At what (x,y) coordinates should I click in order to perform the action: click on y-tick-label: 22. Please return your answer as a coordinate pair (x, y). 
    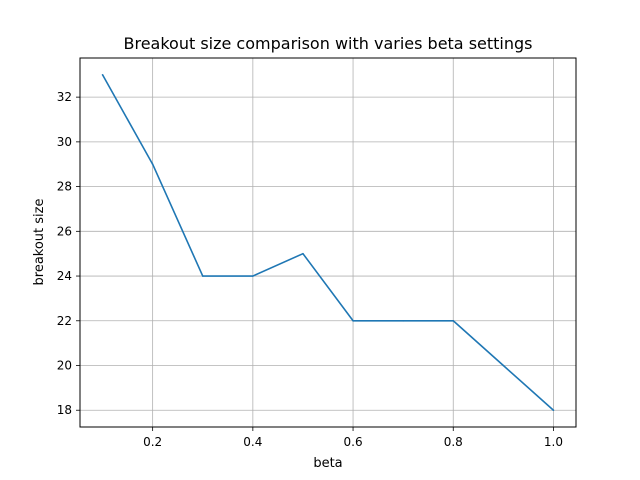
    Looking at the image, I should click on (64, 321).